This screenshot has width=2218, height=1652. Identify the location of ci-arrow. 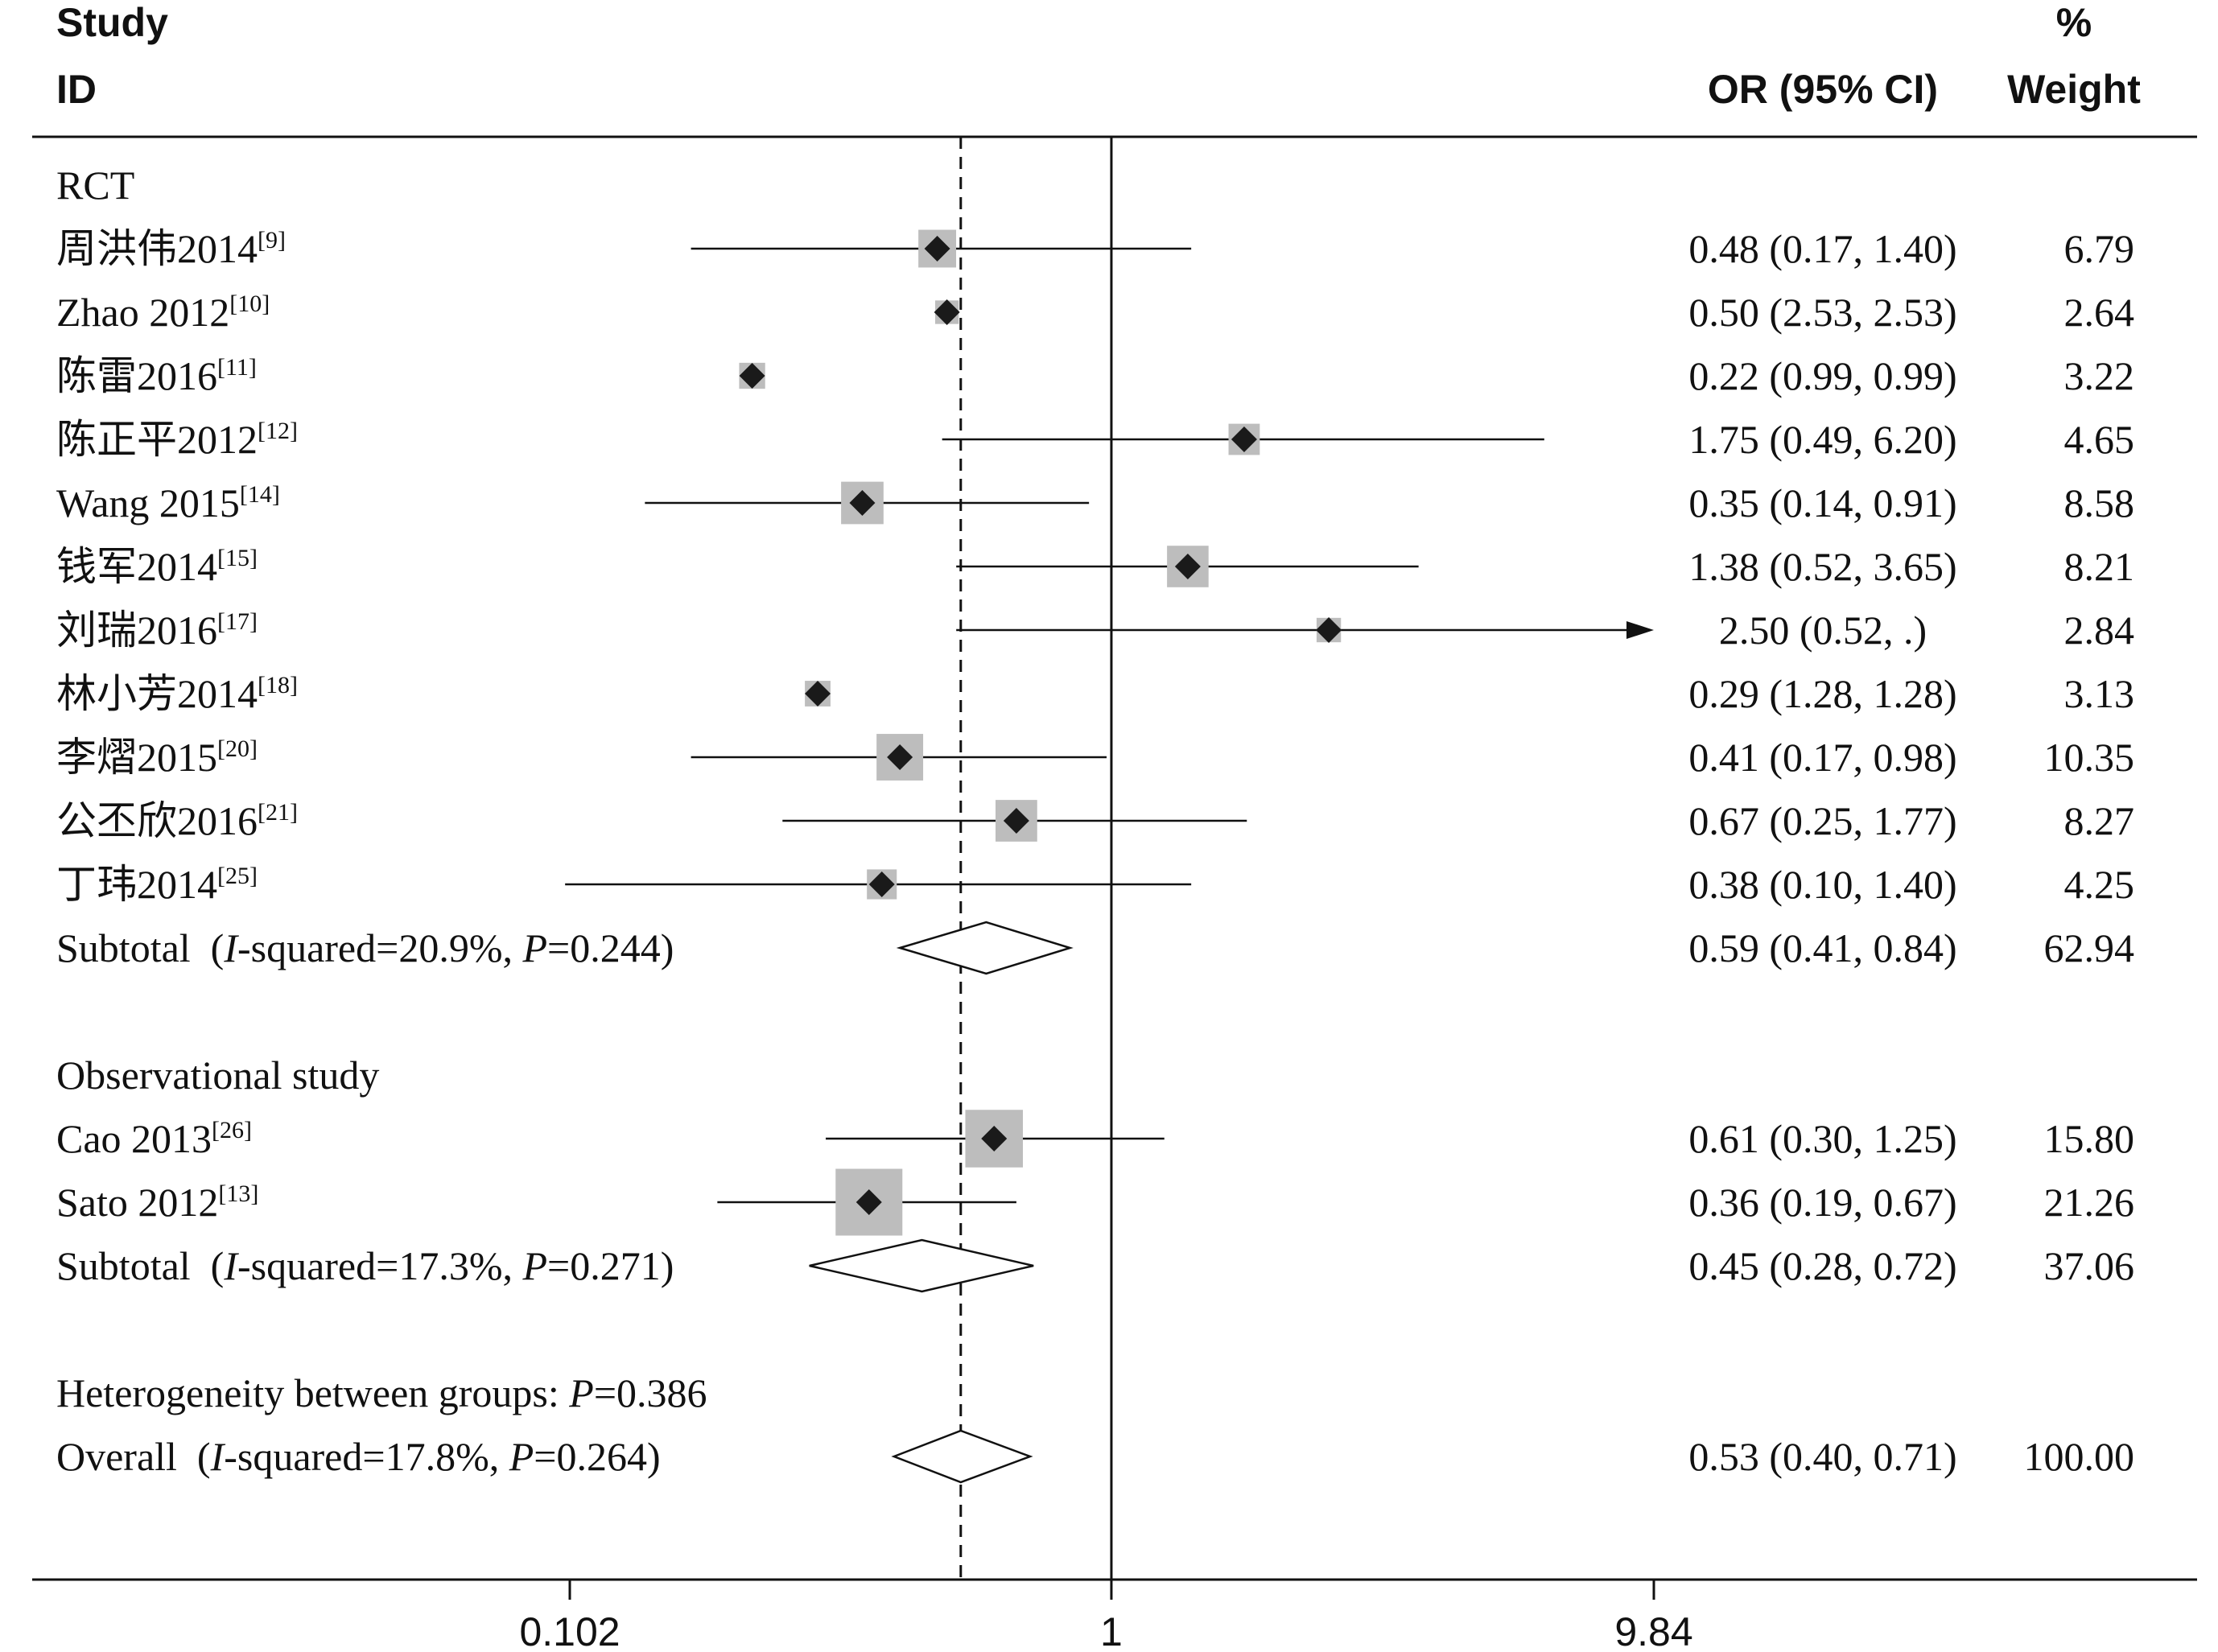
(1640, 630).